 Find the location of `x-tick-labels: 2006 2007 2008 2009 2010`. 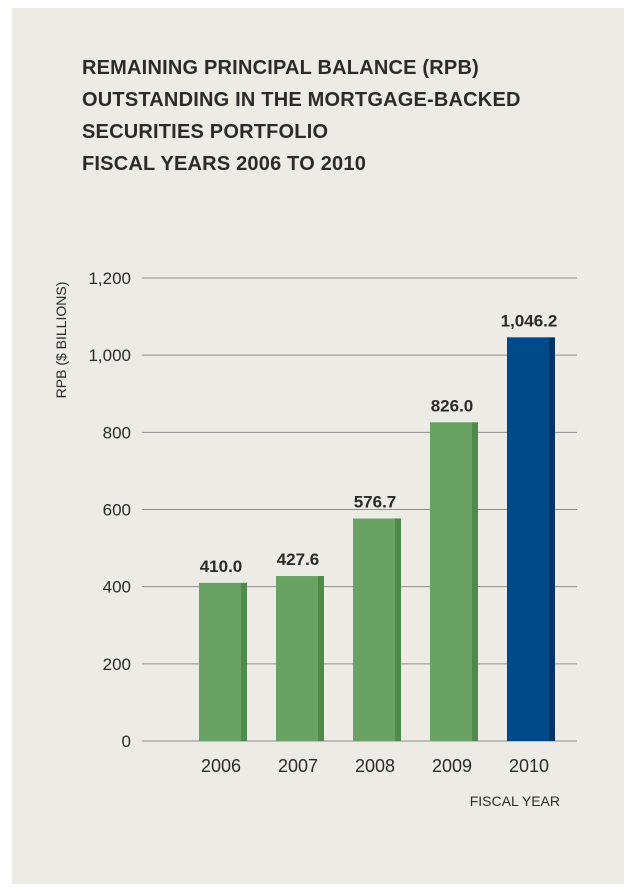

x-tick-labels: 2006 2007 2008 2009 2010 is located at coordinates (375, 766).